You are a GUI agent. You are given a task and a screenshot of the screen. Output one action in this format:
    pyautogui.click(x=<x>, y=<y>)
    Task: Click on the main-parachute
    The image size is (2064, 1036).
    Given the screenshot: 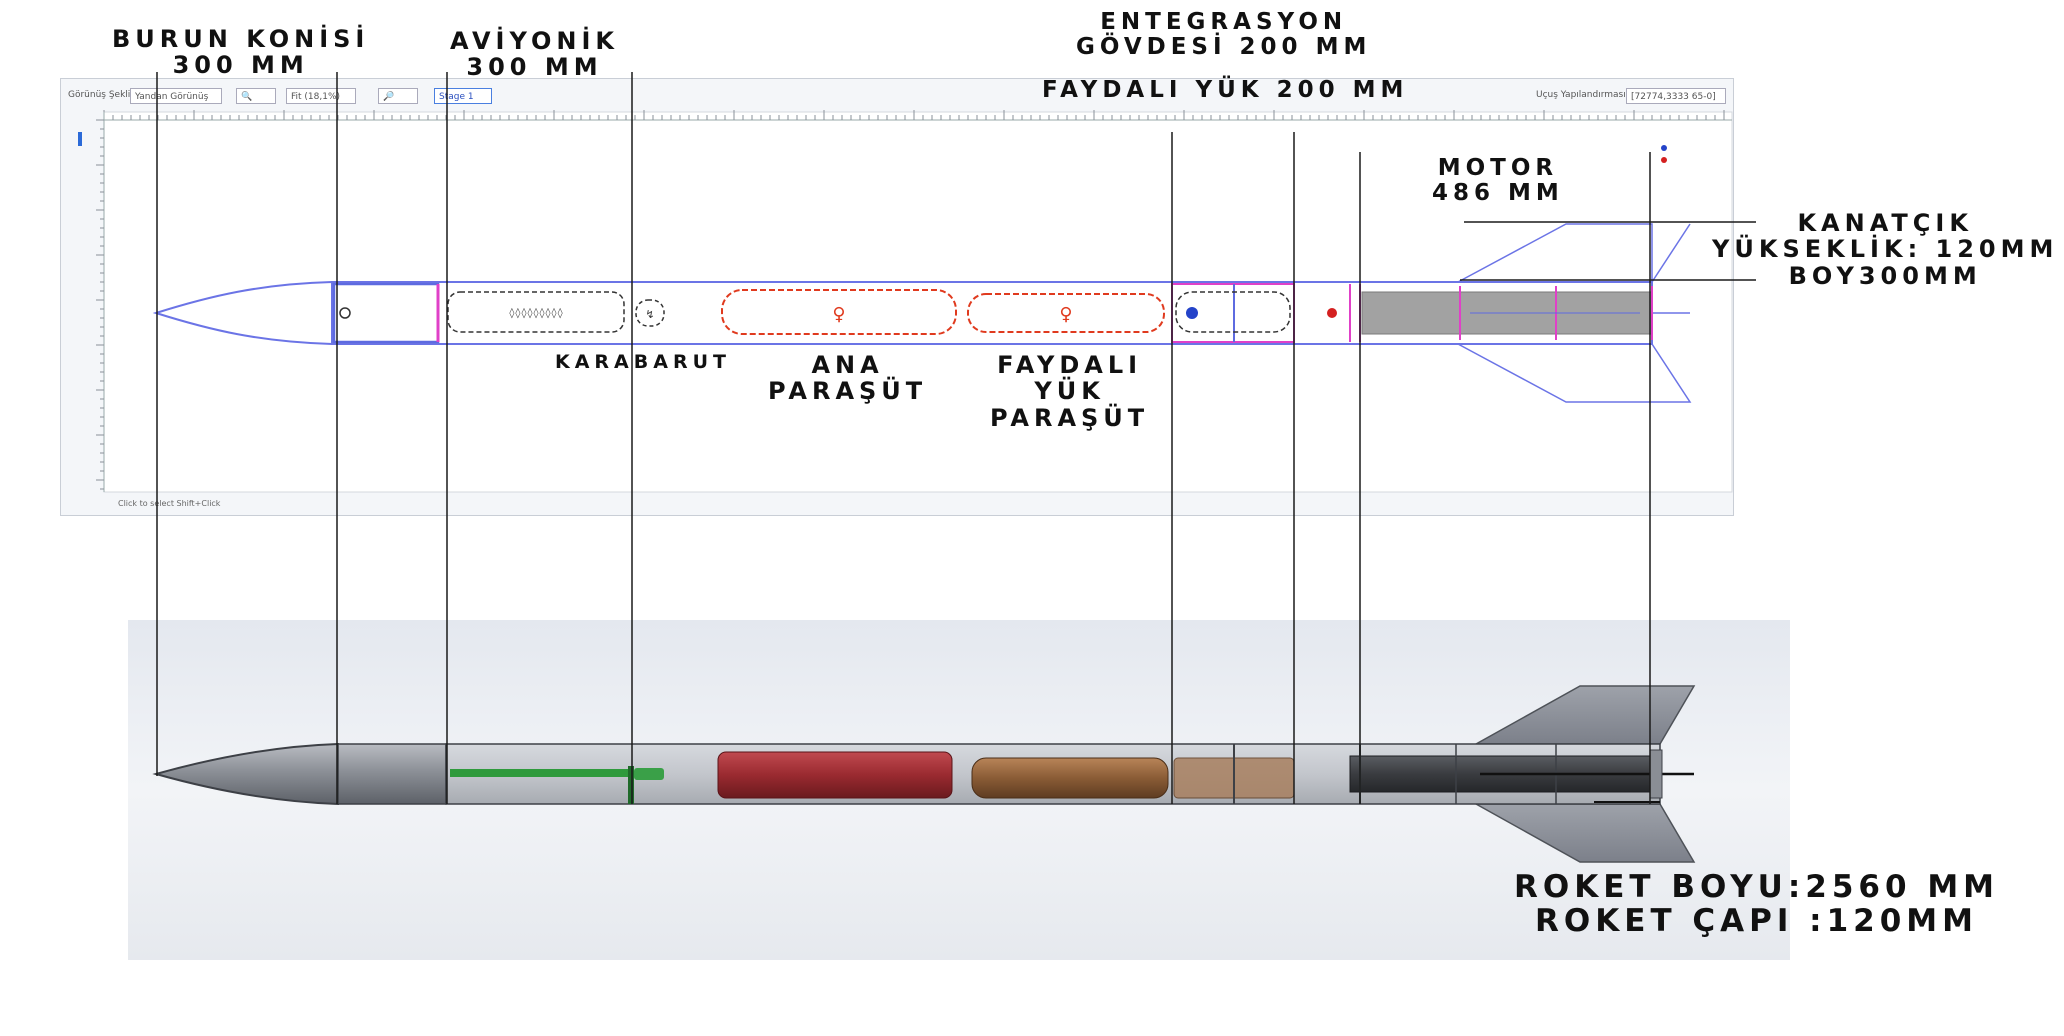 What is the action you would take?
    pyautogui.click(x=835, y=775)
    